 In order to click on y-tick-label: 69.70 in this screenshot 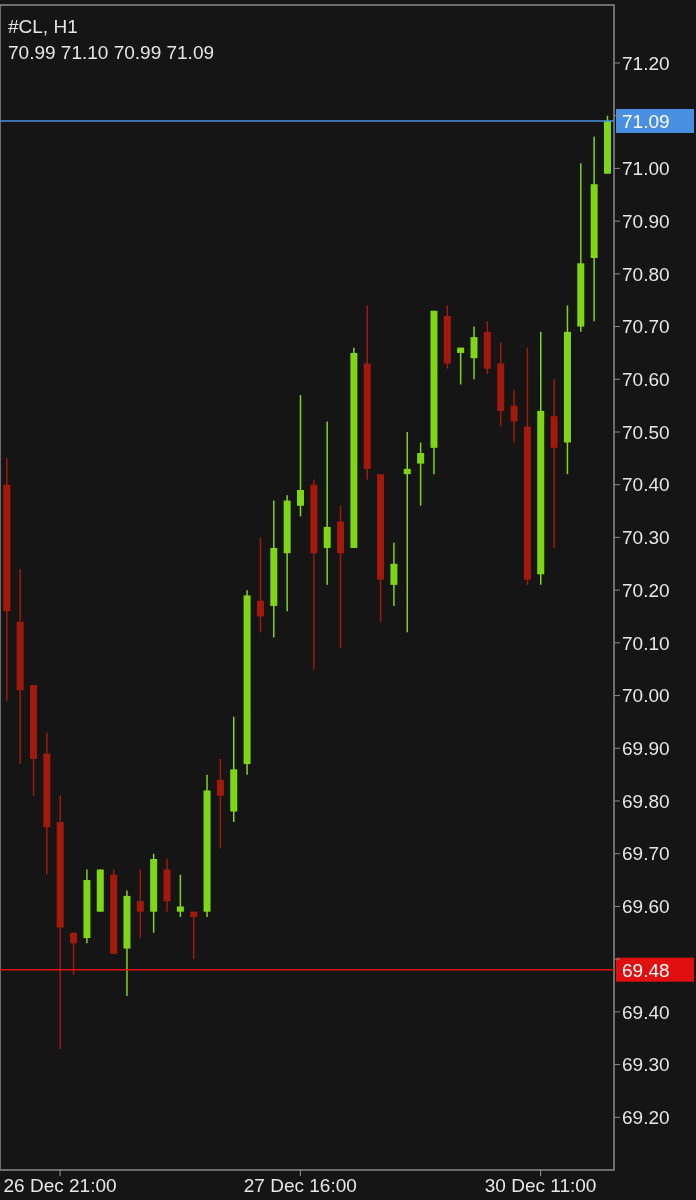, I will do `click(646, 854)`.